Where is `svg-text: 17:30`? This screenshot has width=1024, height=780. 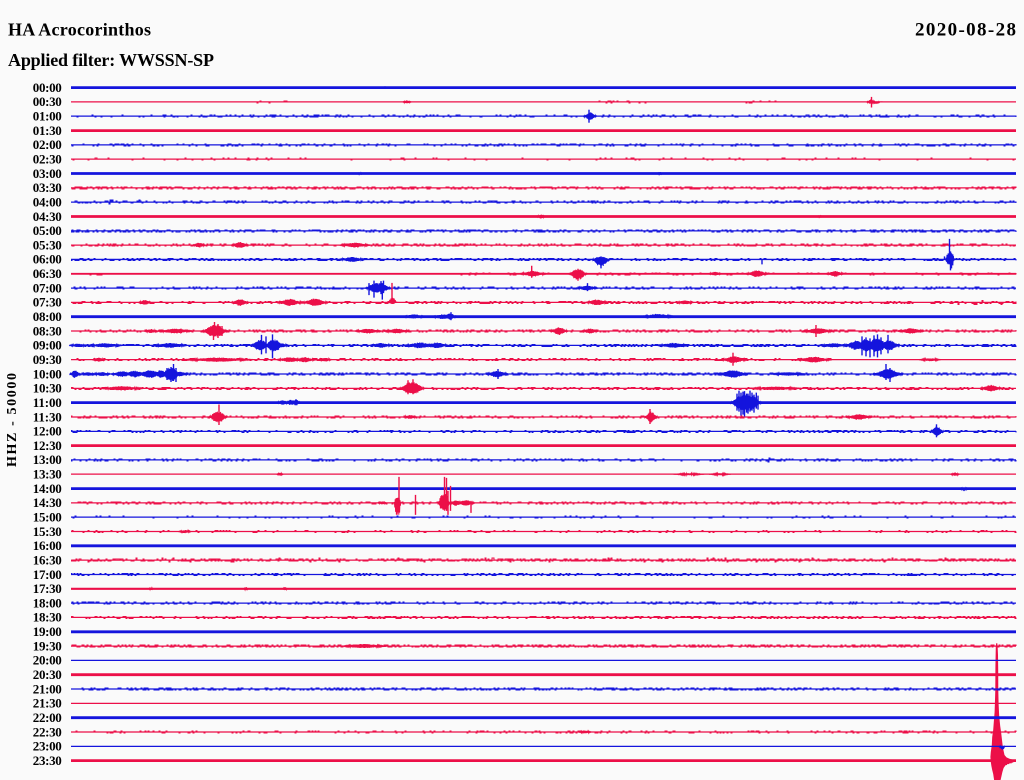
svg-text: 17:30 is located at coordinates (47, 588).